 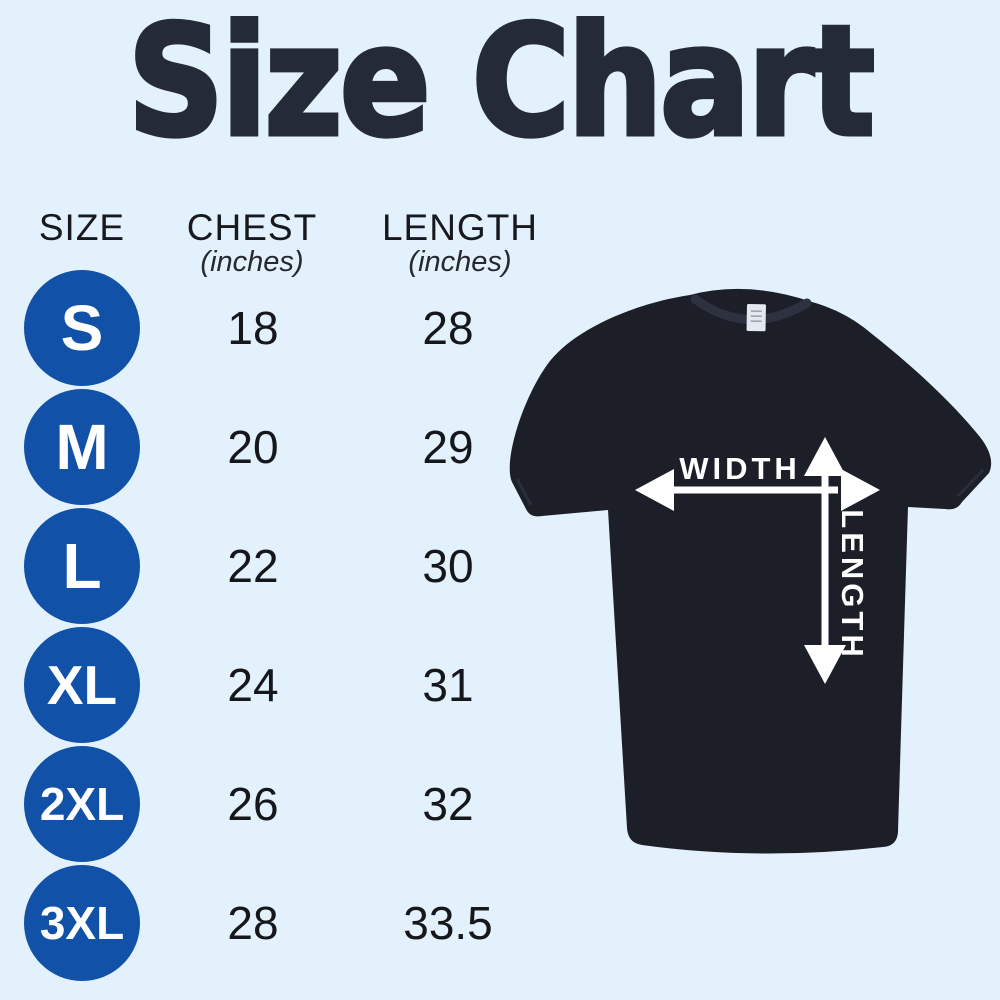 What do you see at coordinates (524, 492) in the screenshot?
I see `left-cuff-seam` at bounding box center [524, 492].